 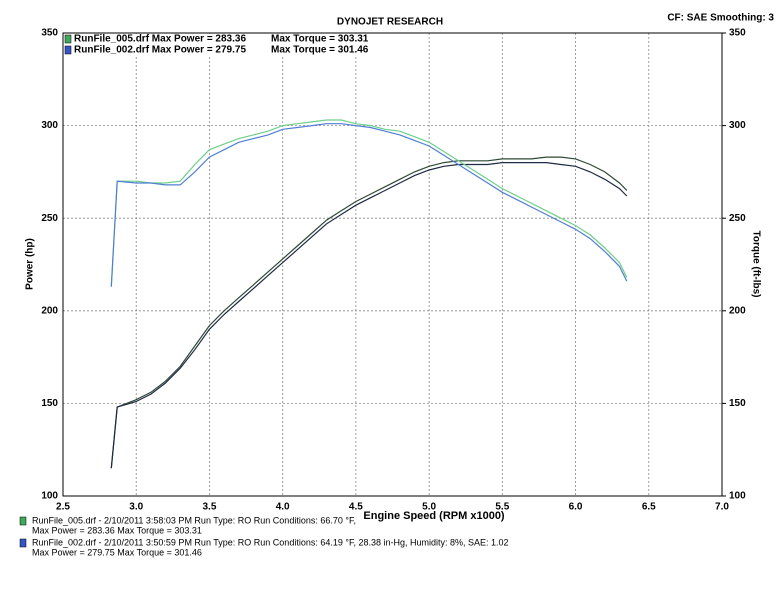 I want to click on y2-axis-label: Torque (ft-lbs), so click(x=755, y=263).